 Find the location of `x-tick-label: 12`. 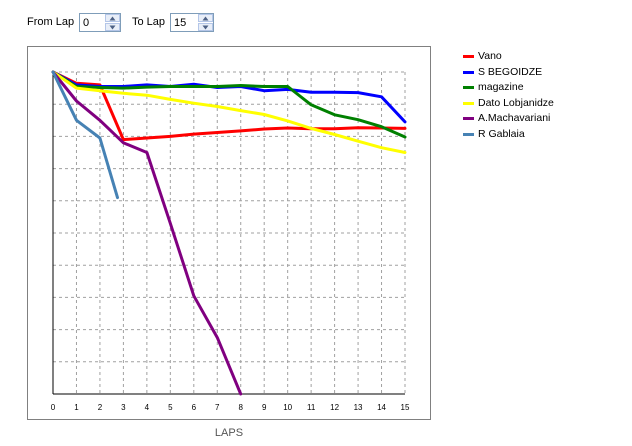

x-tick-label: 12 is located at coordinates (334, 407).